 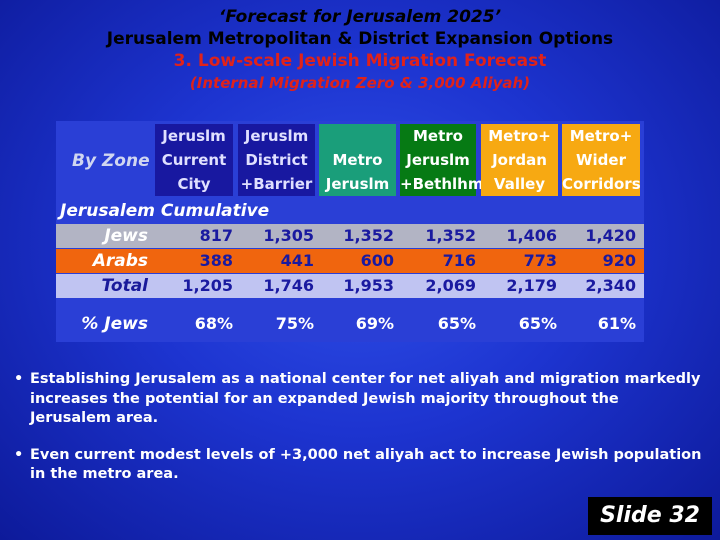 I want to click on table-cell: 1,406, so click(x=531, y=235).